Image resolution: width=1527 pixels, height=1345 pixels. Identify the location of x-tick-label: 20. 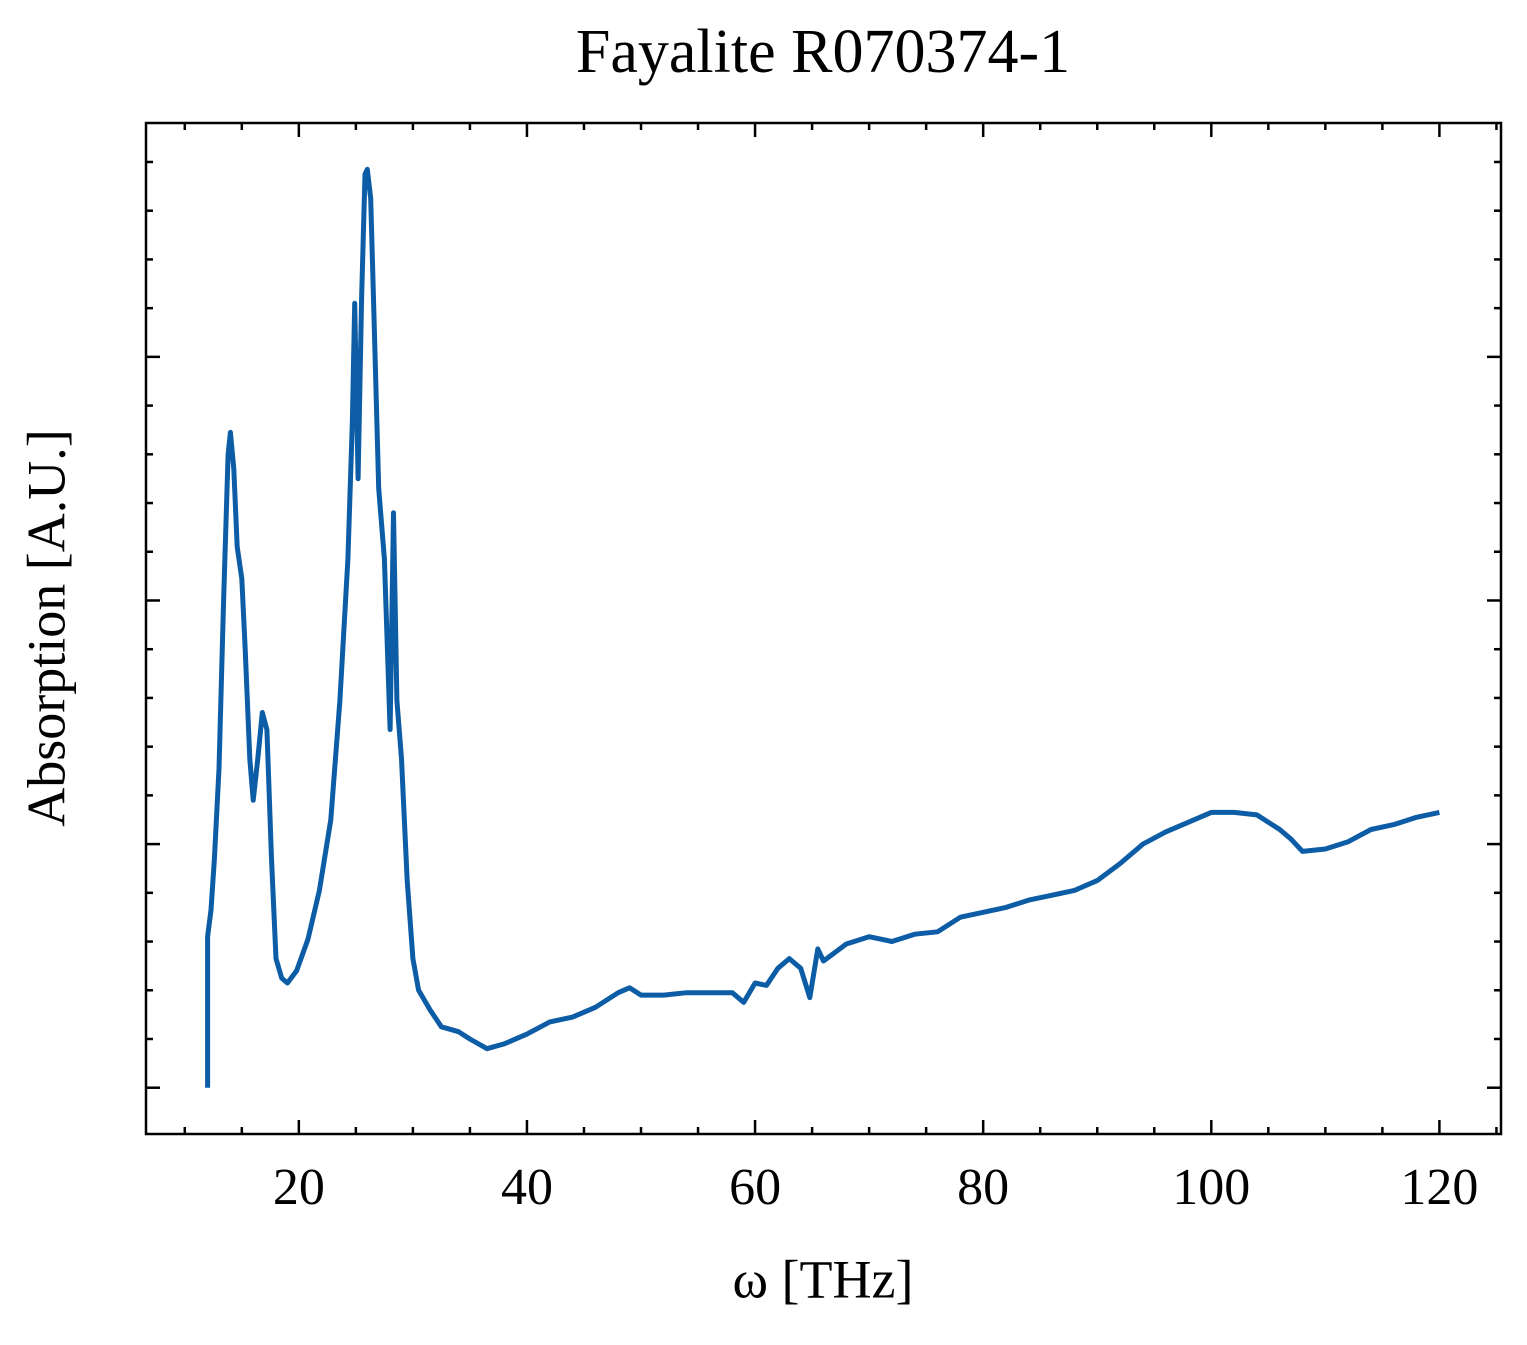
(299, 1187).